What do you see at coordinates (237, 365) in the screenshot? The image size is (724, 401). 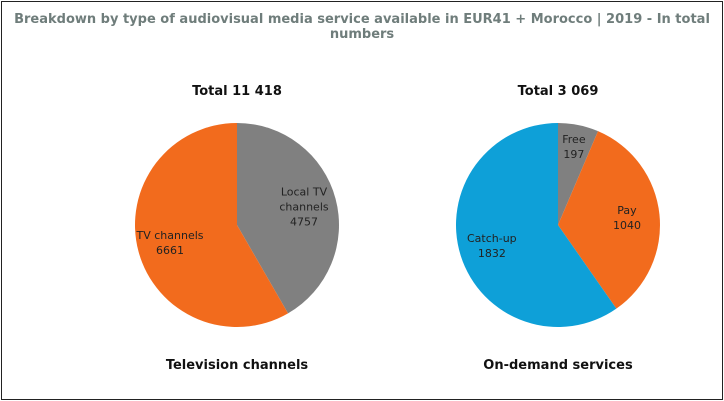 I see `chart-title: Television channels` at bounding box center [237, 365].